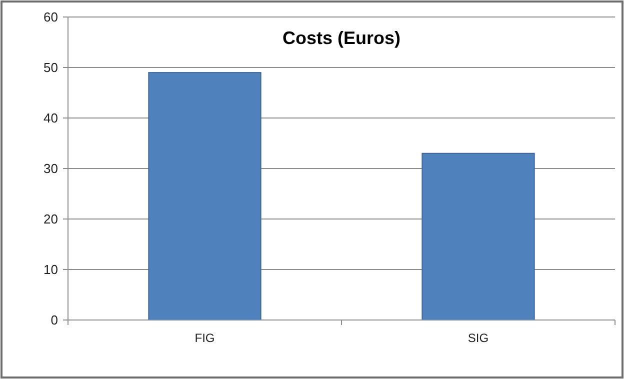  Describe the element at coordinates (51, 118) in the screenshot. I see `y-tick-label: 40` at that location.